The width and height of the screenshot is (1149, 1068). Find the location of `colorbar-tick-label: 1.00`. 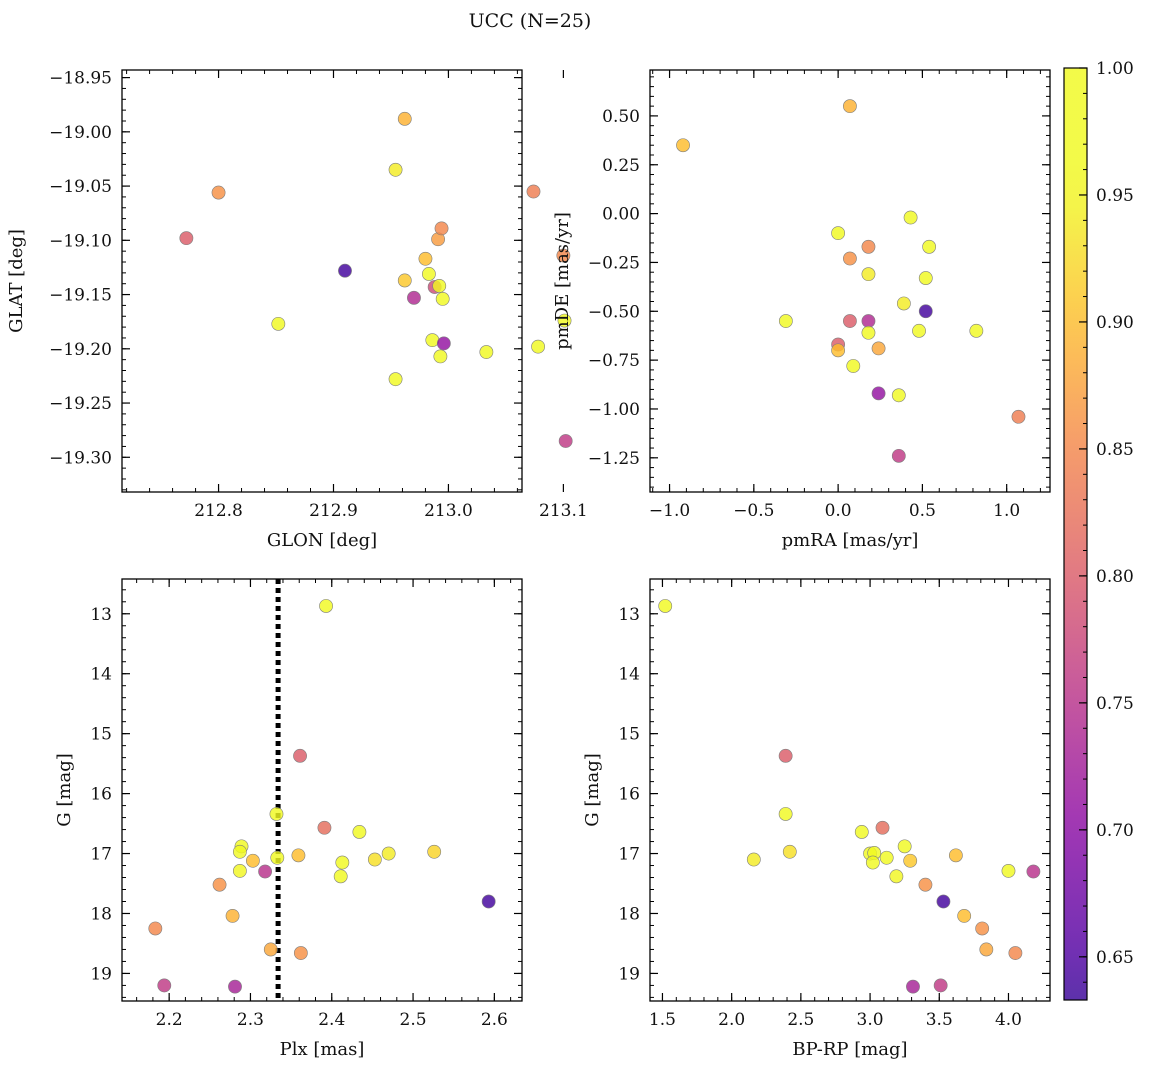

colorbar-tick-label: 1.00 is located at coordinates (1115, 69).